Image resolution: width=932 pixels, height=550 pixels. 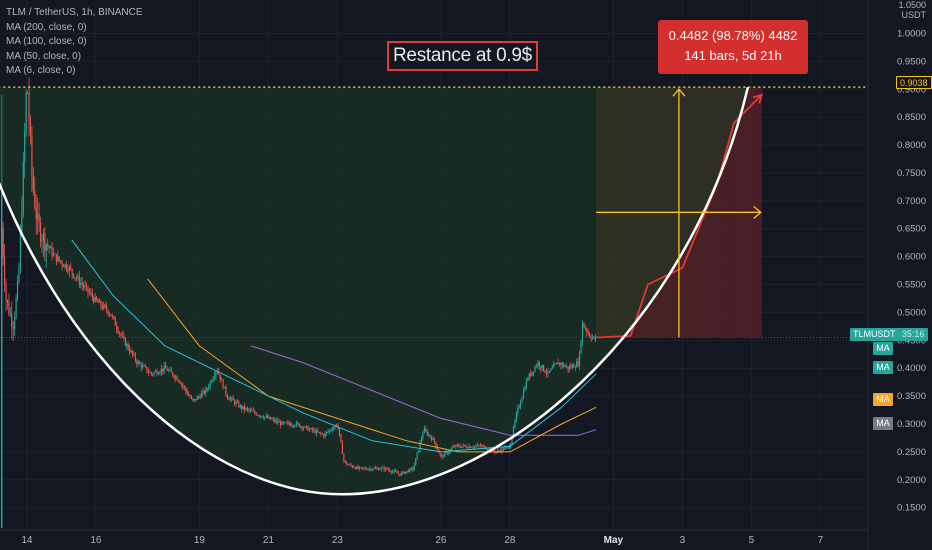 What do you see at coordinates (733, 35) in the screenshot?
I see `measure-line-1: 0.4482 (98.78%) 4482` at bounding box center [733, 35].